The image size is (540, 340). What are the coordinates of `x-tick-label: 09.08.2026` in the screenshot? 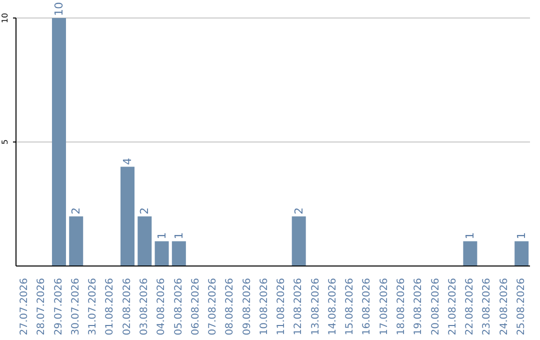 It's located at (247, 307).